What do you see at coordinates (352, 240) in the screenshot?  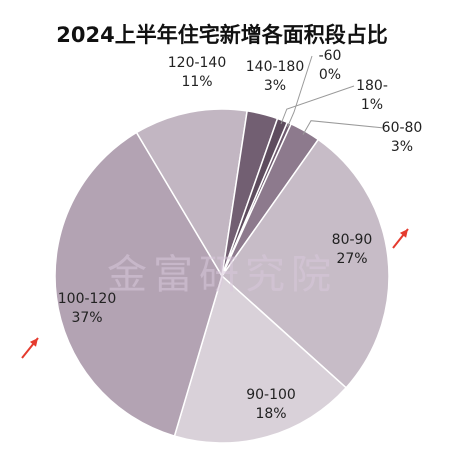 I see `slice-category-label: 80-90` at bounding box center [352, 240].